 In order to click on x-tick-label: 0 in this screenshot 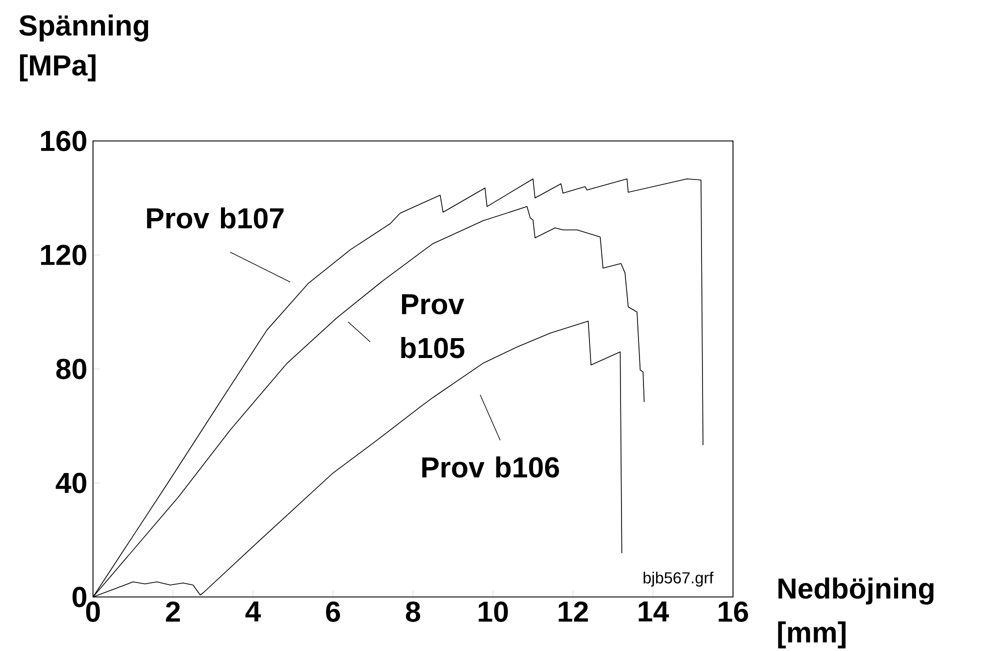, I will do `click(93, 612)`.